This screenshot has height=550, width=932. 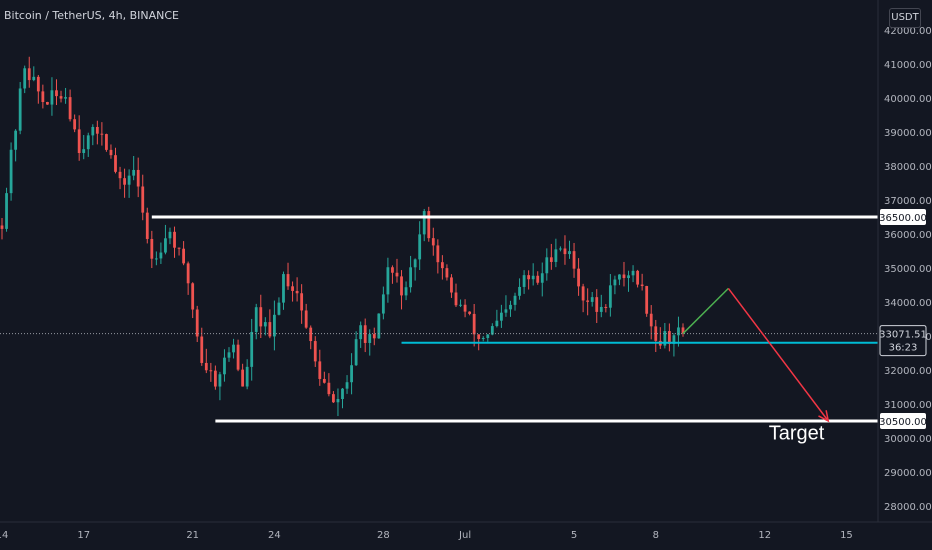 I want to click on time-tick-label: 5, so click(x=574, y=535).